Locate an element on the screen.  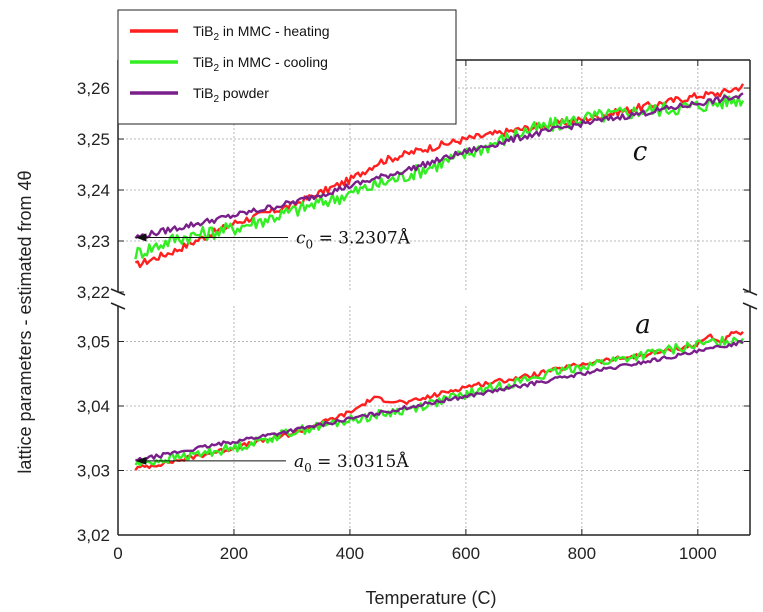
y-tick-label: 3,23 is located at coordinates (93, 241).